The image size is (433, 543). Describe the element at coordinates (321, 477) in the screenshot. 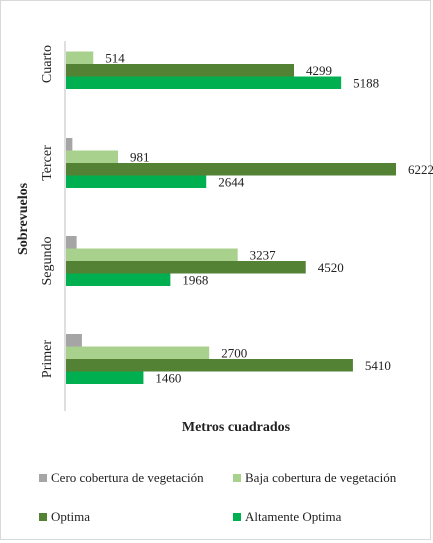

I see `legend-label-1: Baja cobertura de vegetación` at that location.